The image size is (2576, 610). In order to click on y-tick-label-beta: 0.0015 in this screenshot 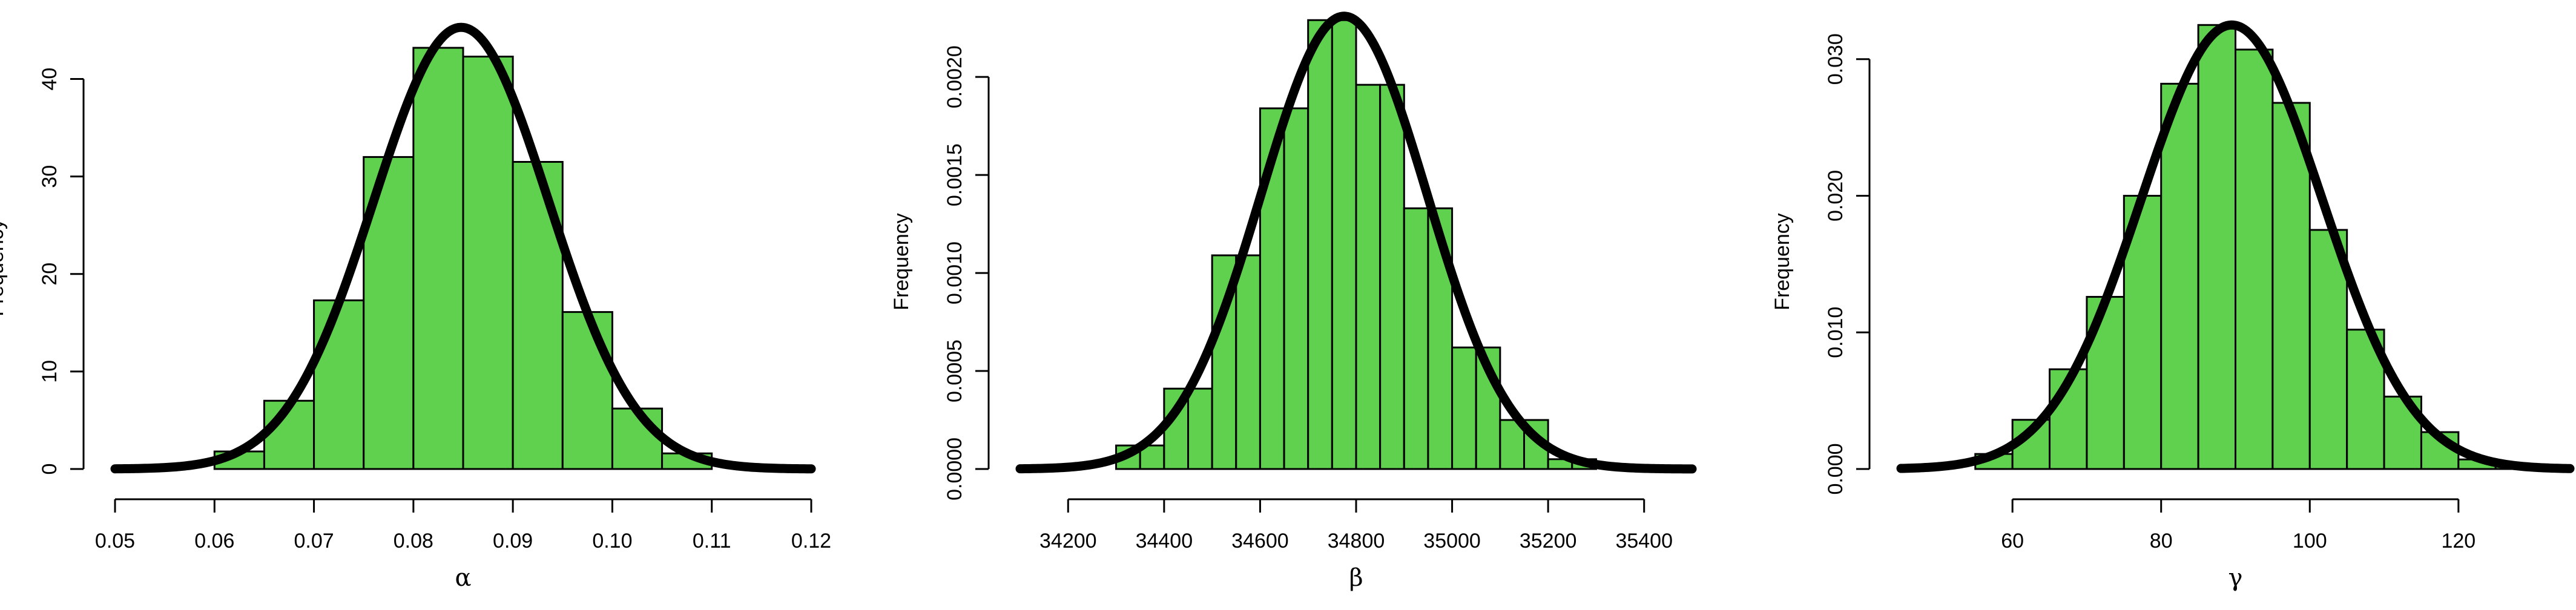, I will do `click(954, 174)`.